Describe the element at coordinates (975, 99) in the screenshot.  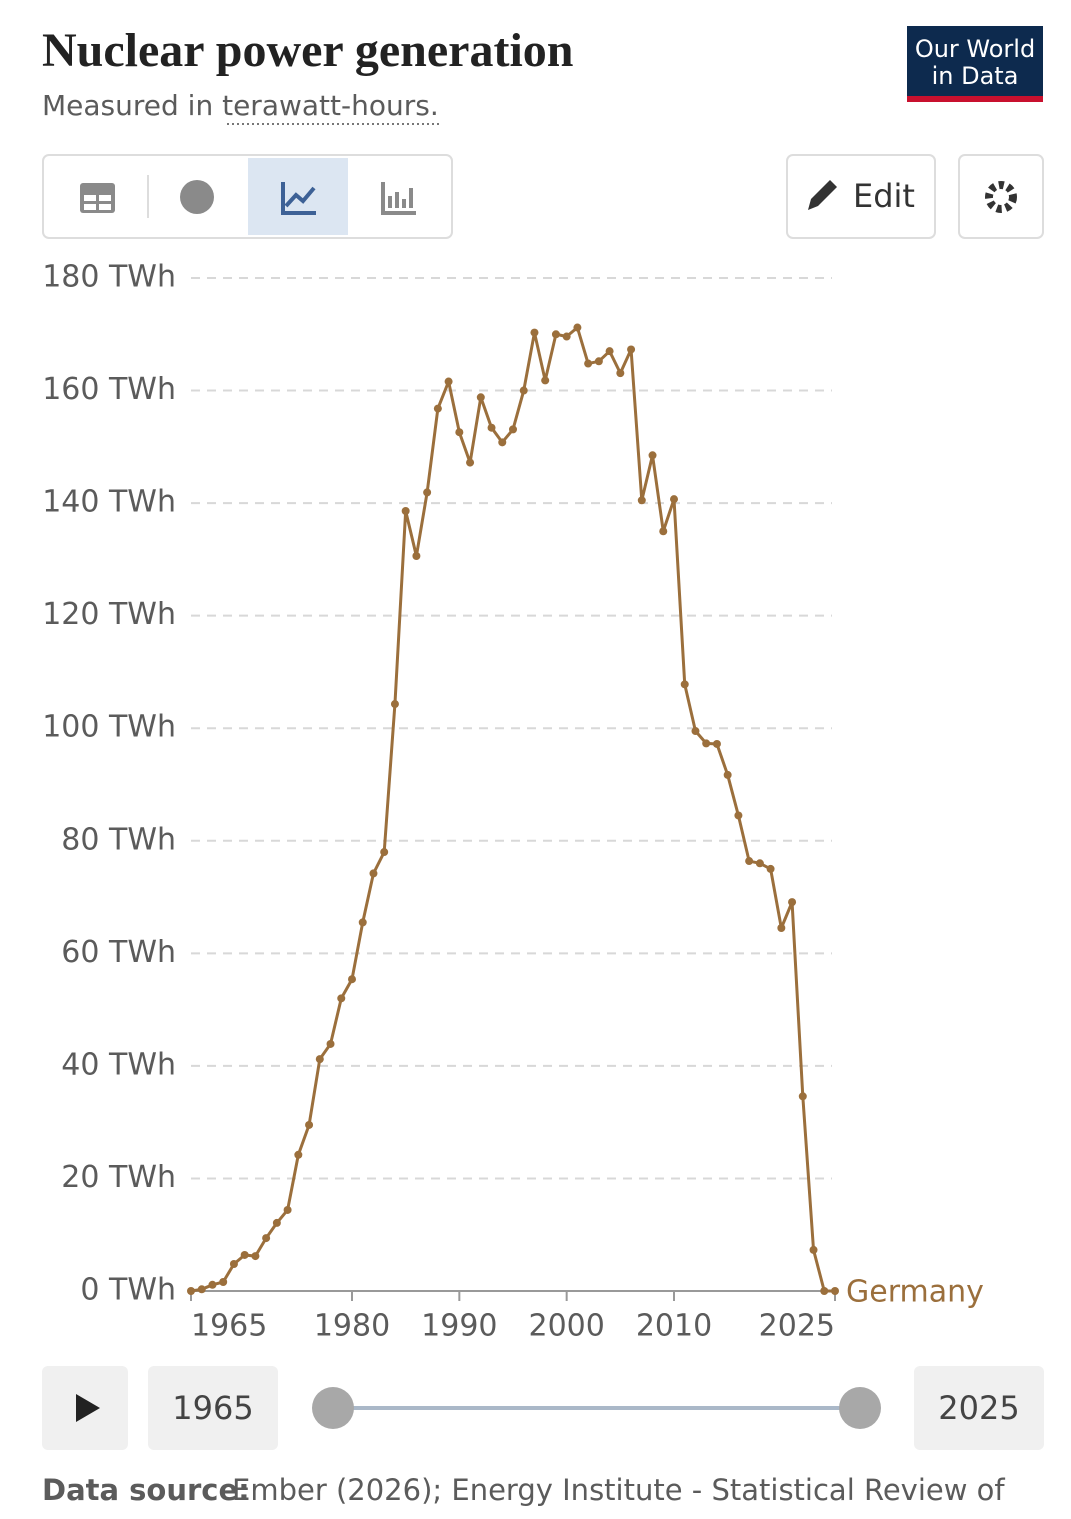
I see `logo-stripe` at that location.